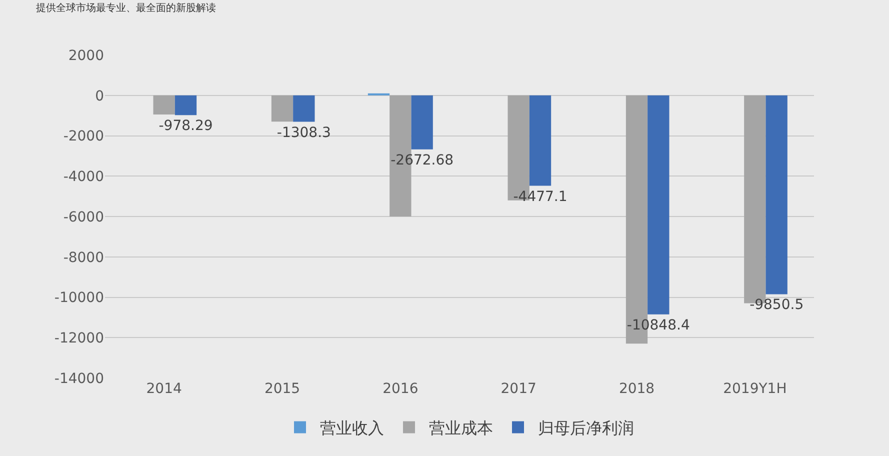 This screenshot has width=889, height=456. Describe the element at coordinates (86, 56) in the screenshot. I see `y-tick-label: 2000` at that location.